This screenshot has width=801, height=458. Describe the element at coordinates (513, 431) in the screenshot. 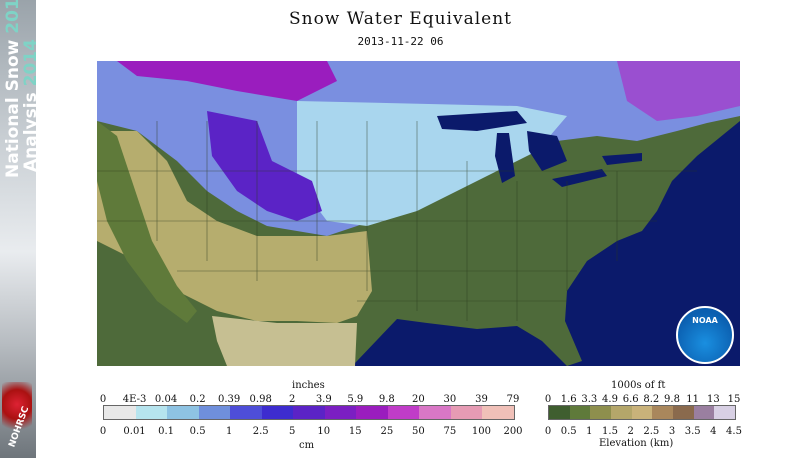

I see `swe-cm-tick: 200` at that location.